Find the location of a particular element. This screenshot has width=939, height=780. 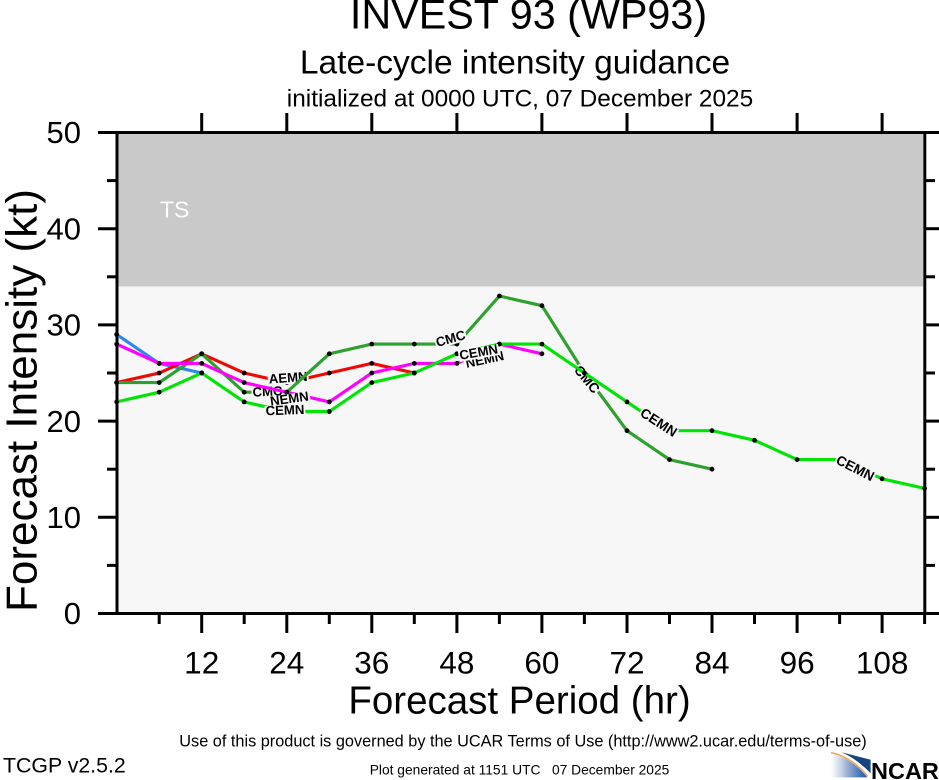

svg-text: 36 is located at coordinates (371, 663).